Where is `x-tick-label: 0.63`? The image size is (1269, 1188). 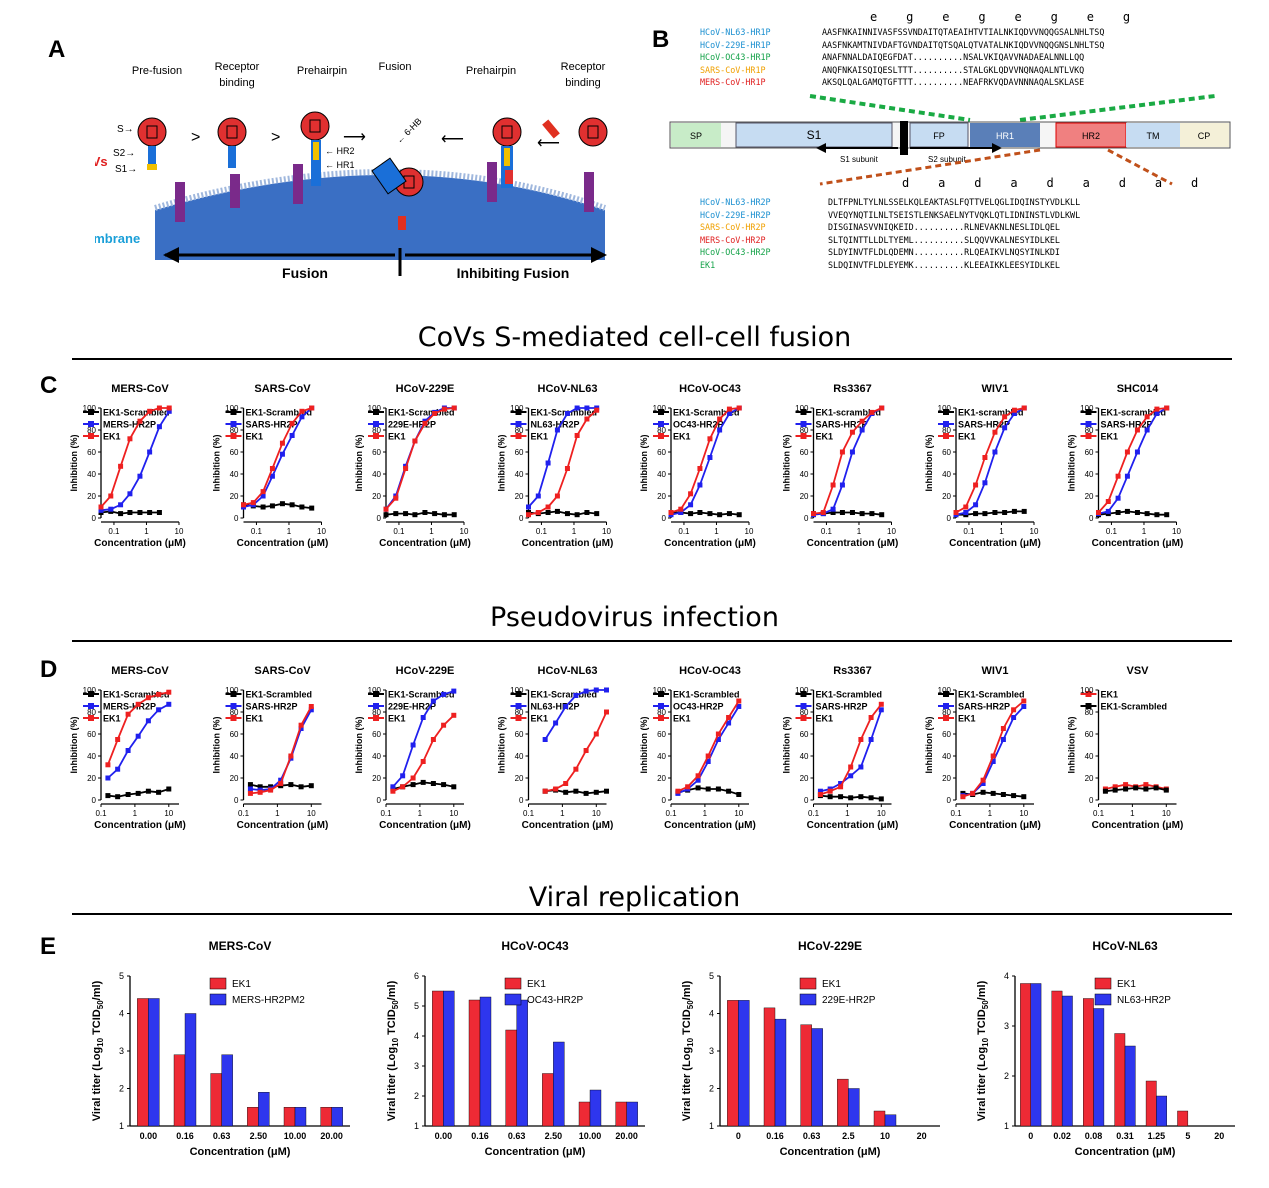 x-tick-label: 0.63 is located at coordinates (812, 1136).